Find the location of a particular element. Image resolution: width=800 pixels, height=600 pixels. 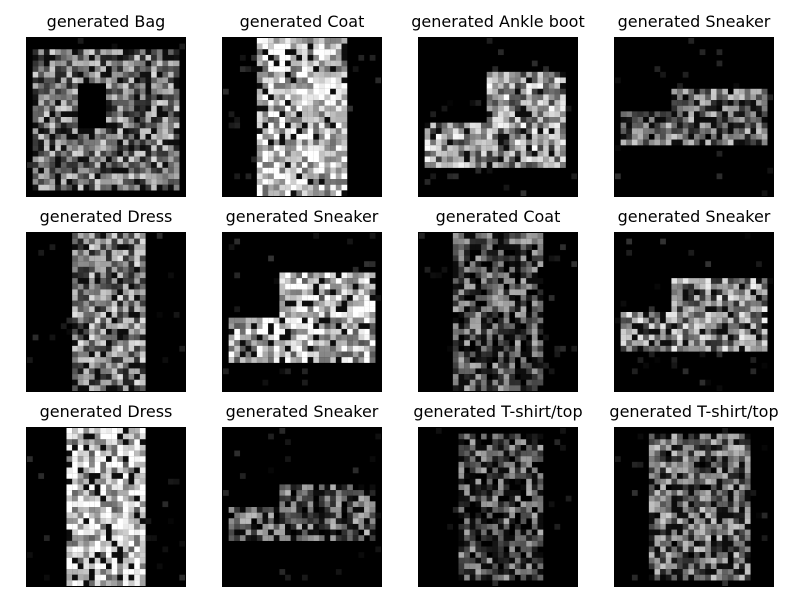

panel-title: generated Bag is located at coordinates (106, 21).